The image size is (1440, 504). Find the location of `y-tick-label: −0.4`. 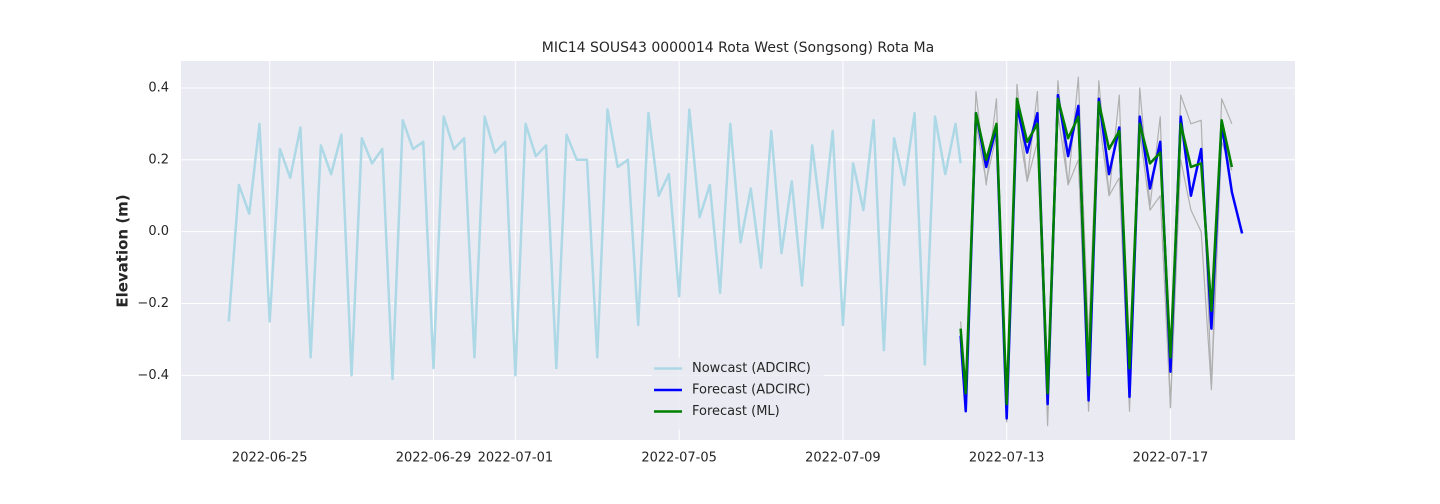

y-tick-label: −0.4 is located at coordinates (153, 375).